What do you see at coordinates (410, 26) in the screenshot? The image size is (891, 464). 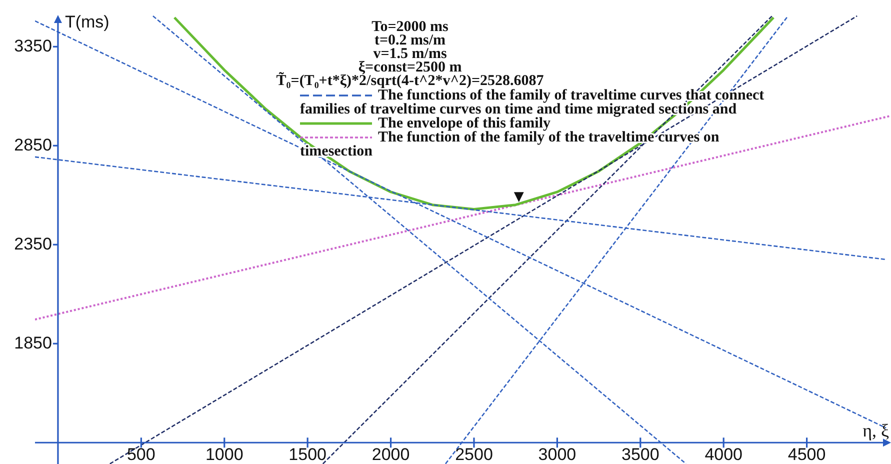 I see `annotation: To=2000 ms` at bounding box center [410, 26].